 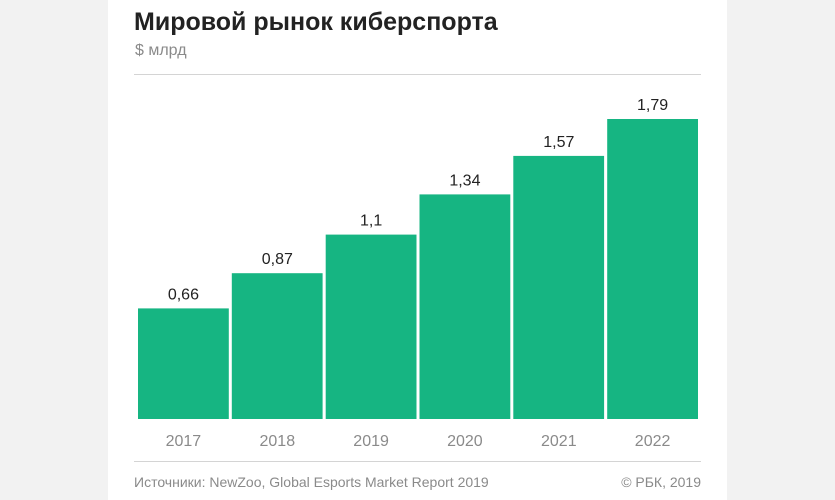 What do you see at coordinates (371, 326) in the screenshot?
I see `bar-2019` at bounding box center [371, 326].